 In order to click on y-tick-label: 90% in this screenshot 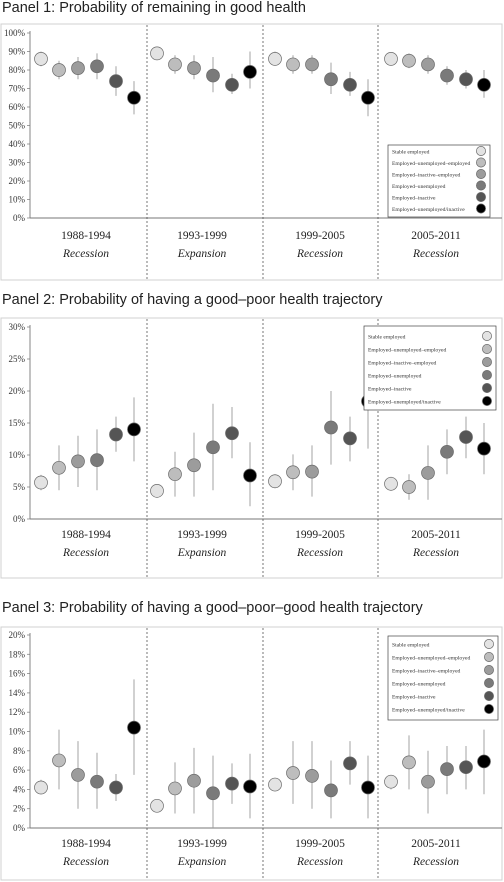, I will do `click(17, 52)`.